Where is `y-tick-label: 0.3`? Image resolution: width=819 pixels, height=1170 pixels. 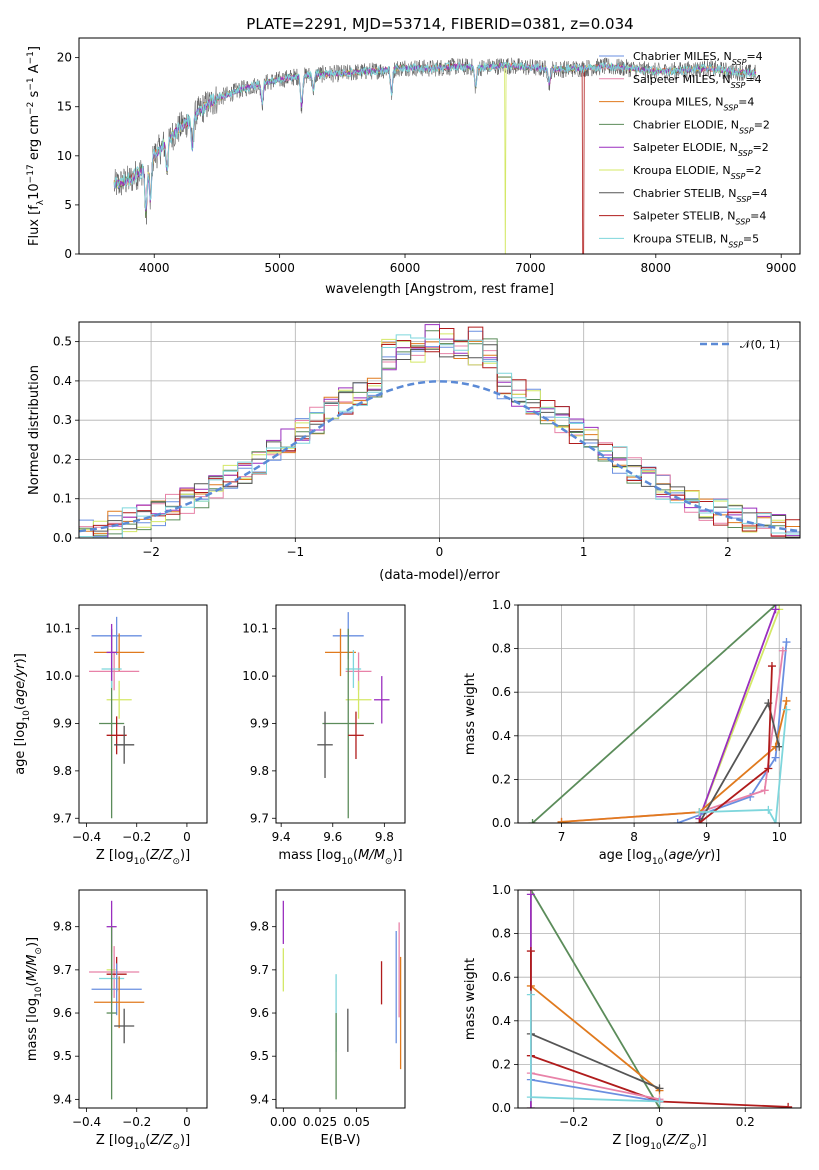 y-tick-label: 0.3 is located at coordinates (62, 420).